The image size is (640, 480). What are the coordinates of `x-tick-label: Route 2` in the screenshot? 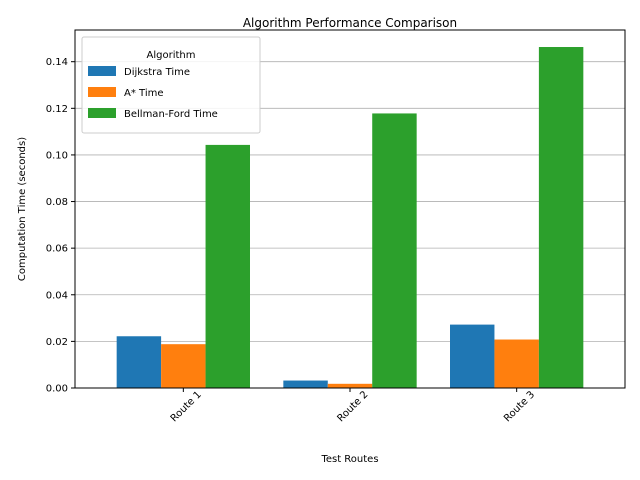 It's located at (352, 406).